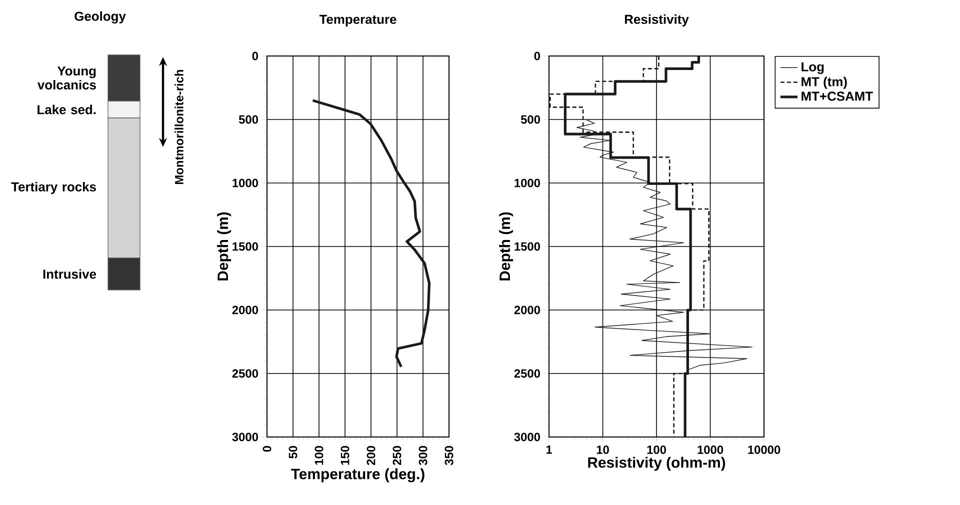 This screenshot has width=960, height=505. Describe the element at coordinates (764, 450) in the screenshot. I see `x-tick-label: 10000` at that location.